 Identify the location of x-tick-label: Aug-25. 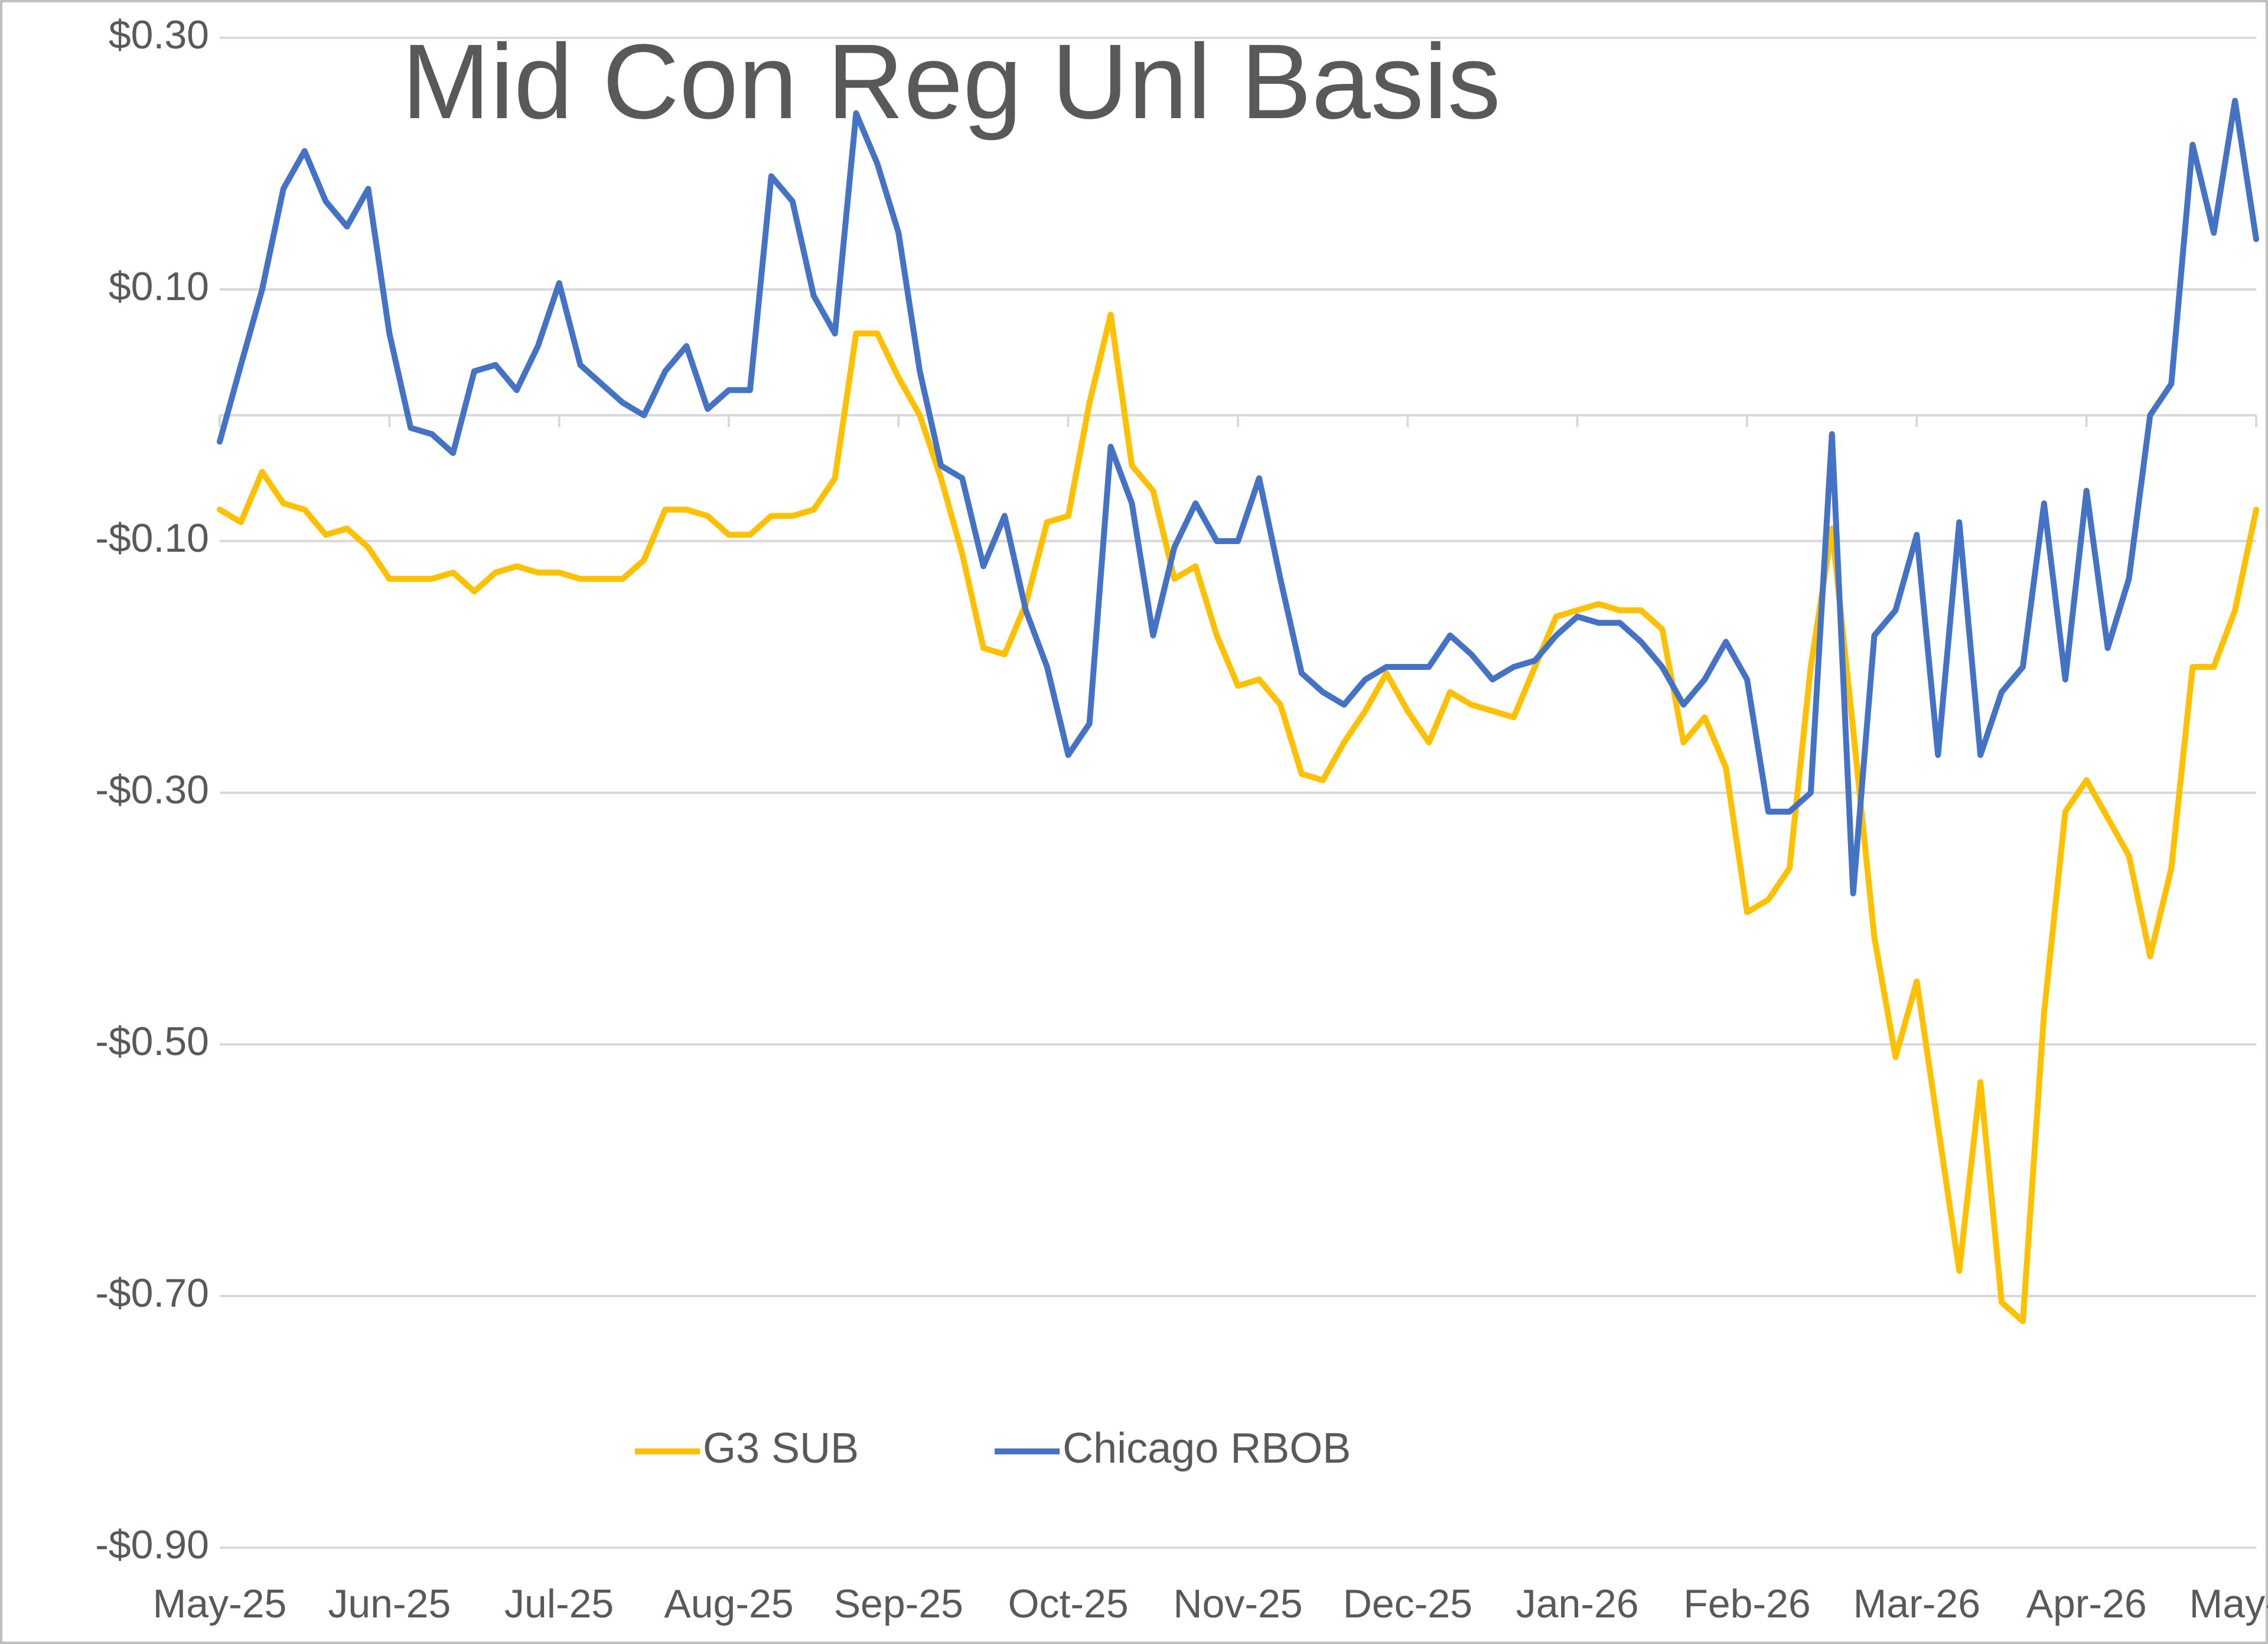
(728, 1603).